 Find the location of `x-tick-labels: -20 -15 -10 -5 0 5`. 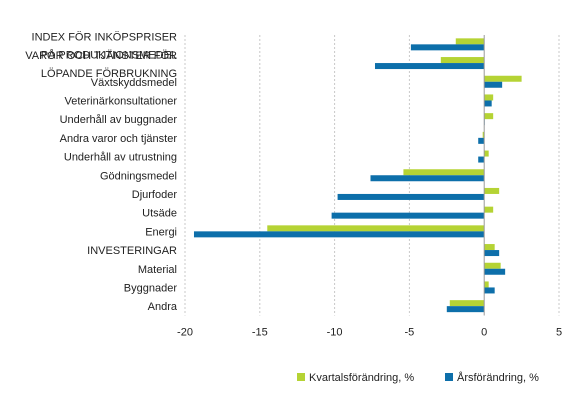

x-tick-labels: -20 -15 -10 -5 0 5 is located at coordinates (369, 333).